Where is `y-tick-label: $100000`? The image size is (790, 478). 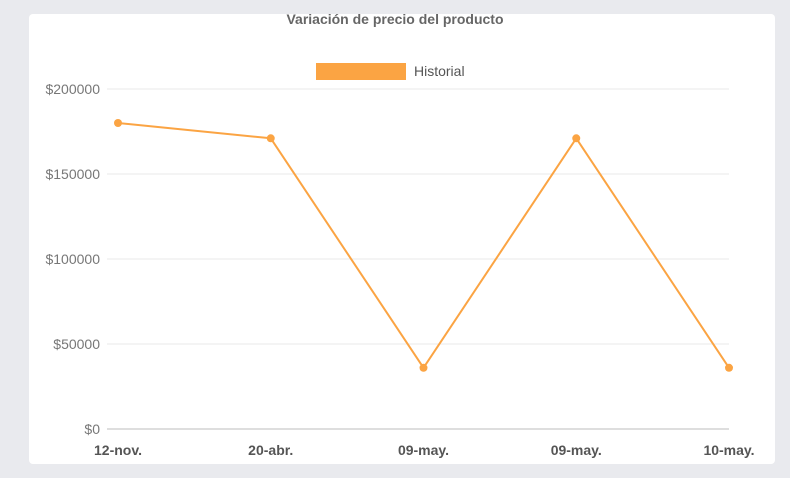 y-tick-label: $100000 is located at coordinates (72, 259).